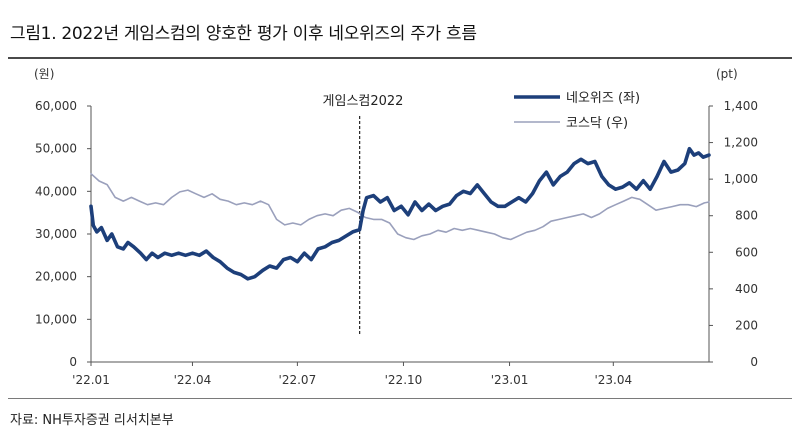 This screenshot has height=443, width=799. I want to click on left-tick-label: 0, so click(73, 362).